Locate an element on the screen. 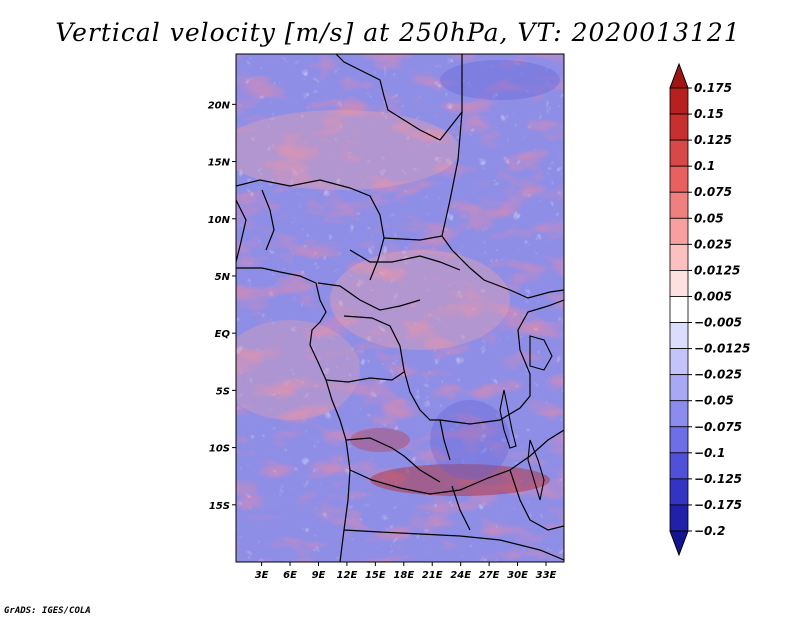  x-tick-label: 18E is located at coordinates (403, 575).